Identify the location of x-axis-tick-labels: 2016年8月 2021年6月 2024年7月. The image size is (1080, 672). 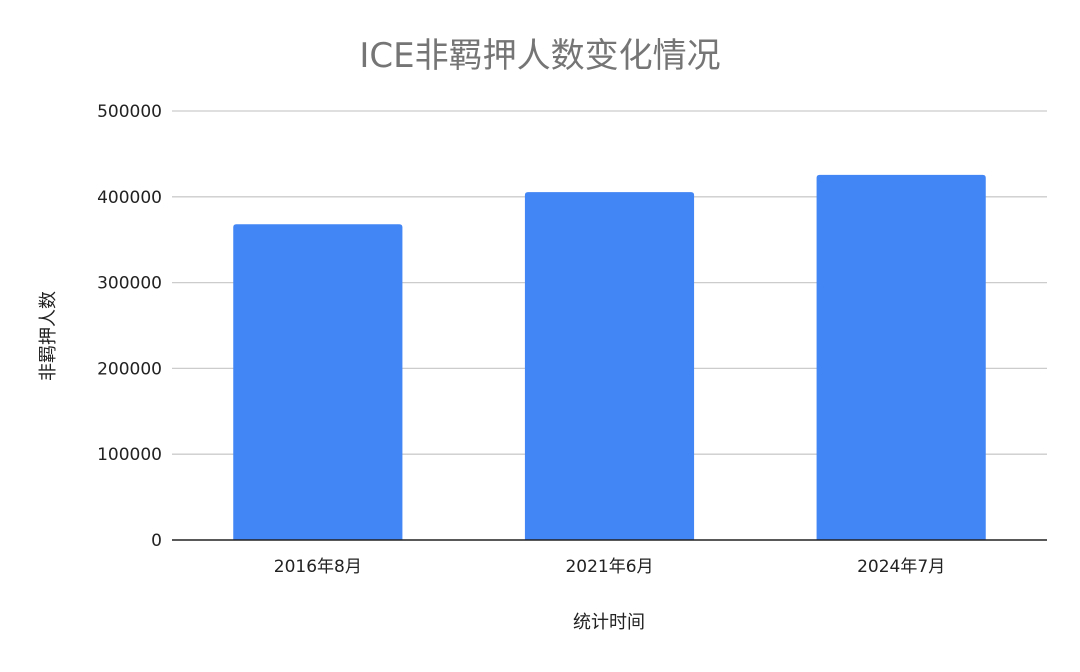
(609, 567).